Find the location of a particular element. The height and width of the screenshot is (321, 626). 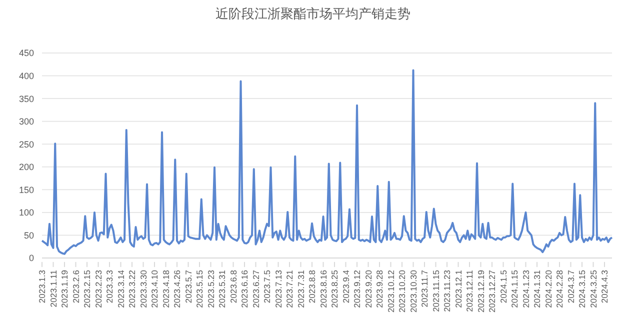

y-tick-label: 0 is located at coordinates (31, 258).